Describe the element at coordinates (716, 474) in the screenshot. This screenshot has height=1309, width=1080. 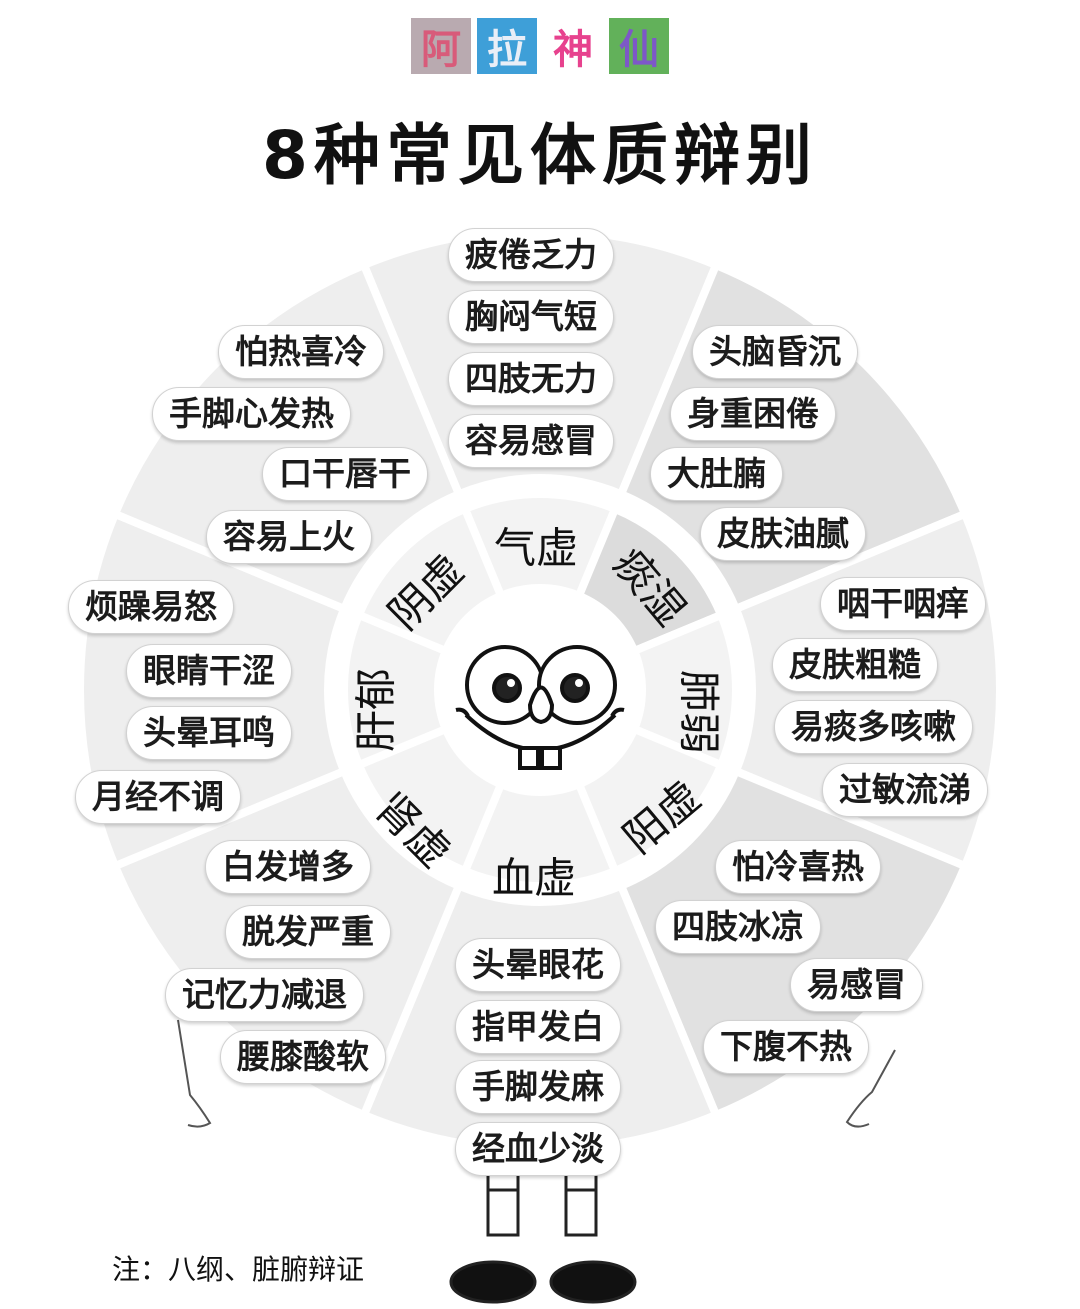
I see `symptom-pill: 大肚腩` at that location.